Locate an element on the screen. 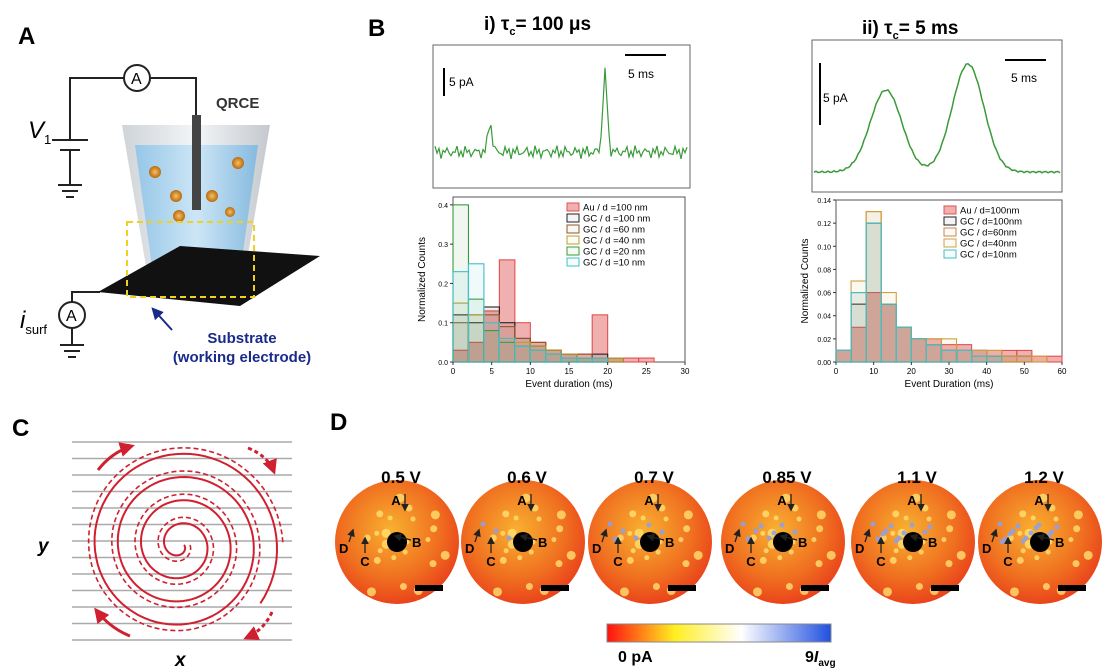  marker-label: D is located at coordinates (859, 548).